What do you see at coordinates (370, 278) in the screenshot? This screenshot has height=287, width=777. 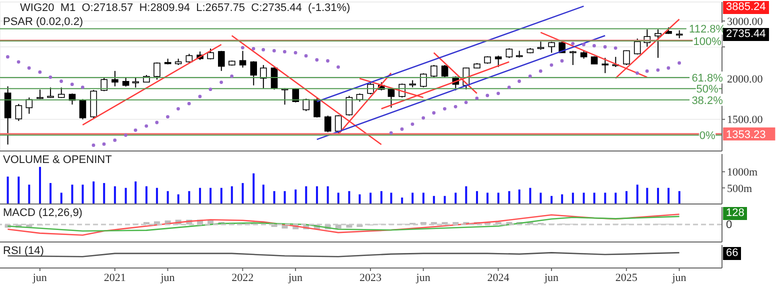 I see `x-tick-label: 2023` at bounding box center [370, 278].